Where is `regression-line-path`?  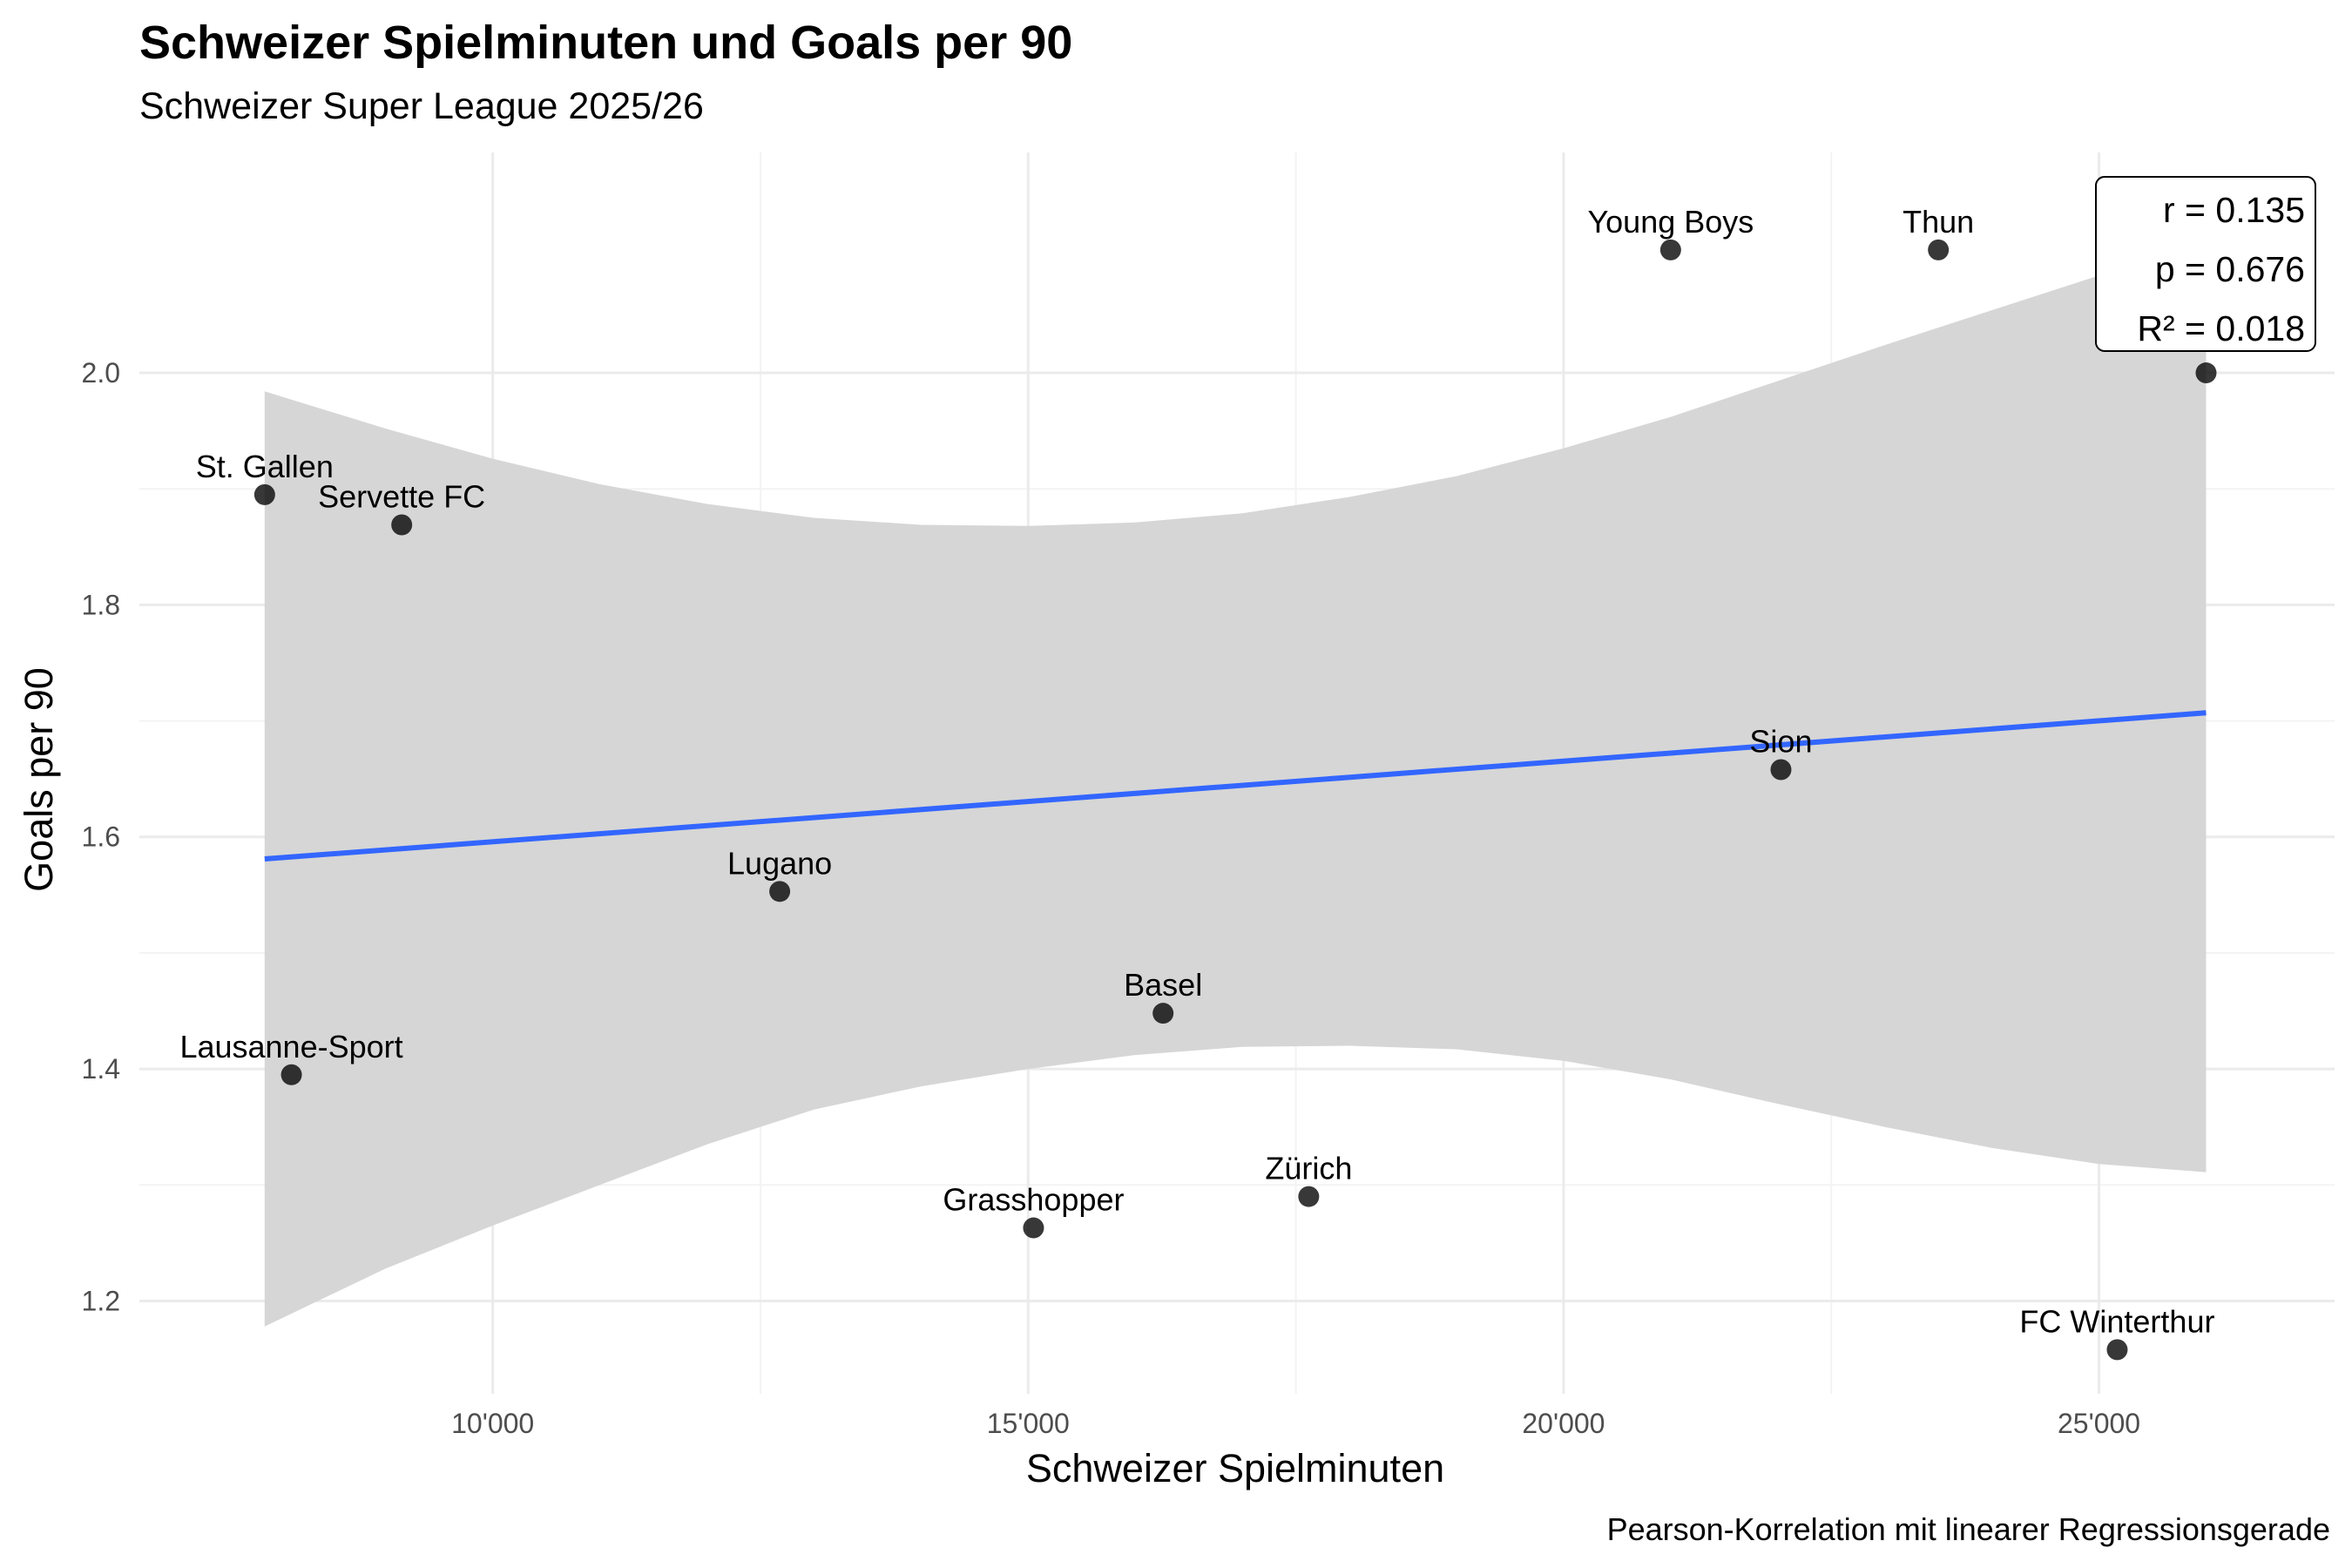
regression-line-path is located at coordinates (1235, 786).